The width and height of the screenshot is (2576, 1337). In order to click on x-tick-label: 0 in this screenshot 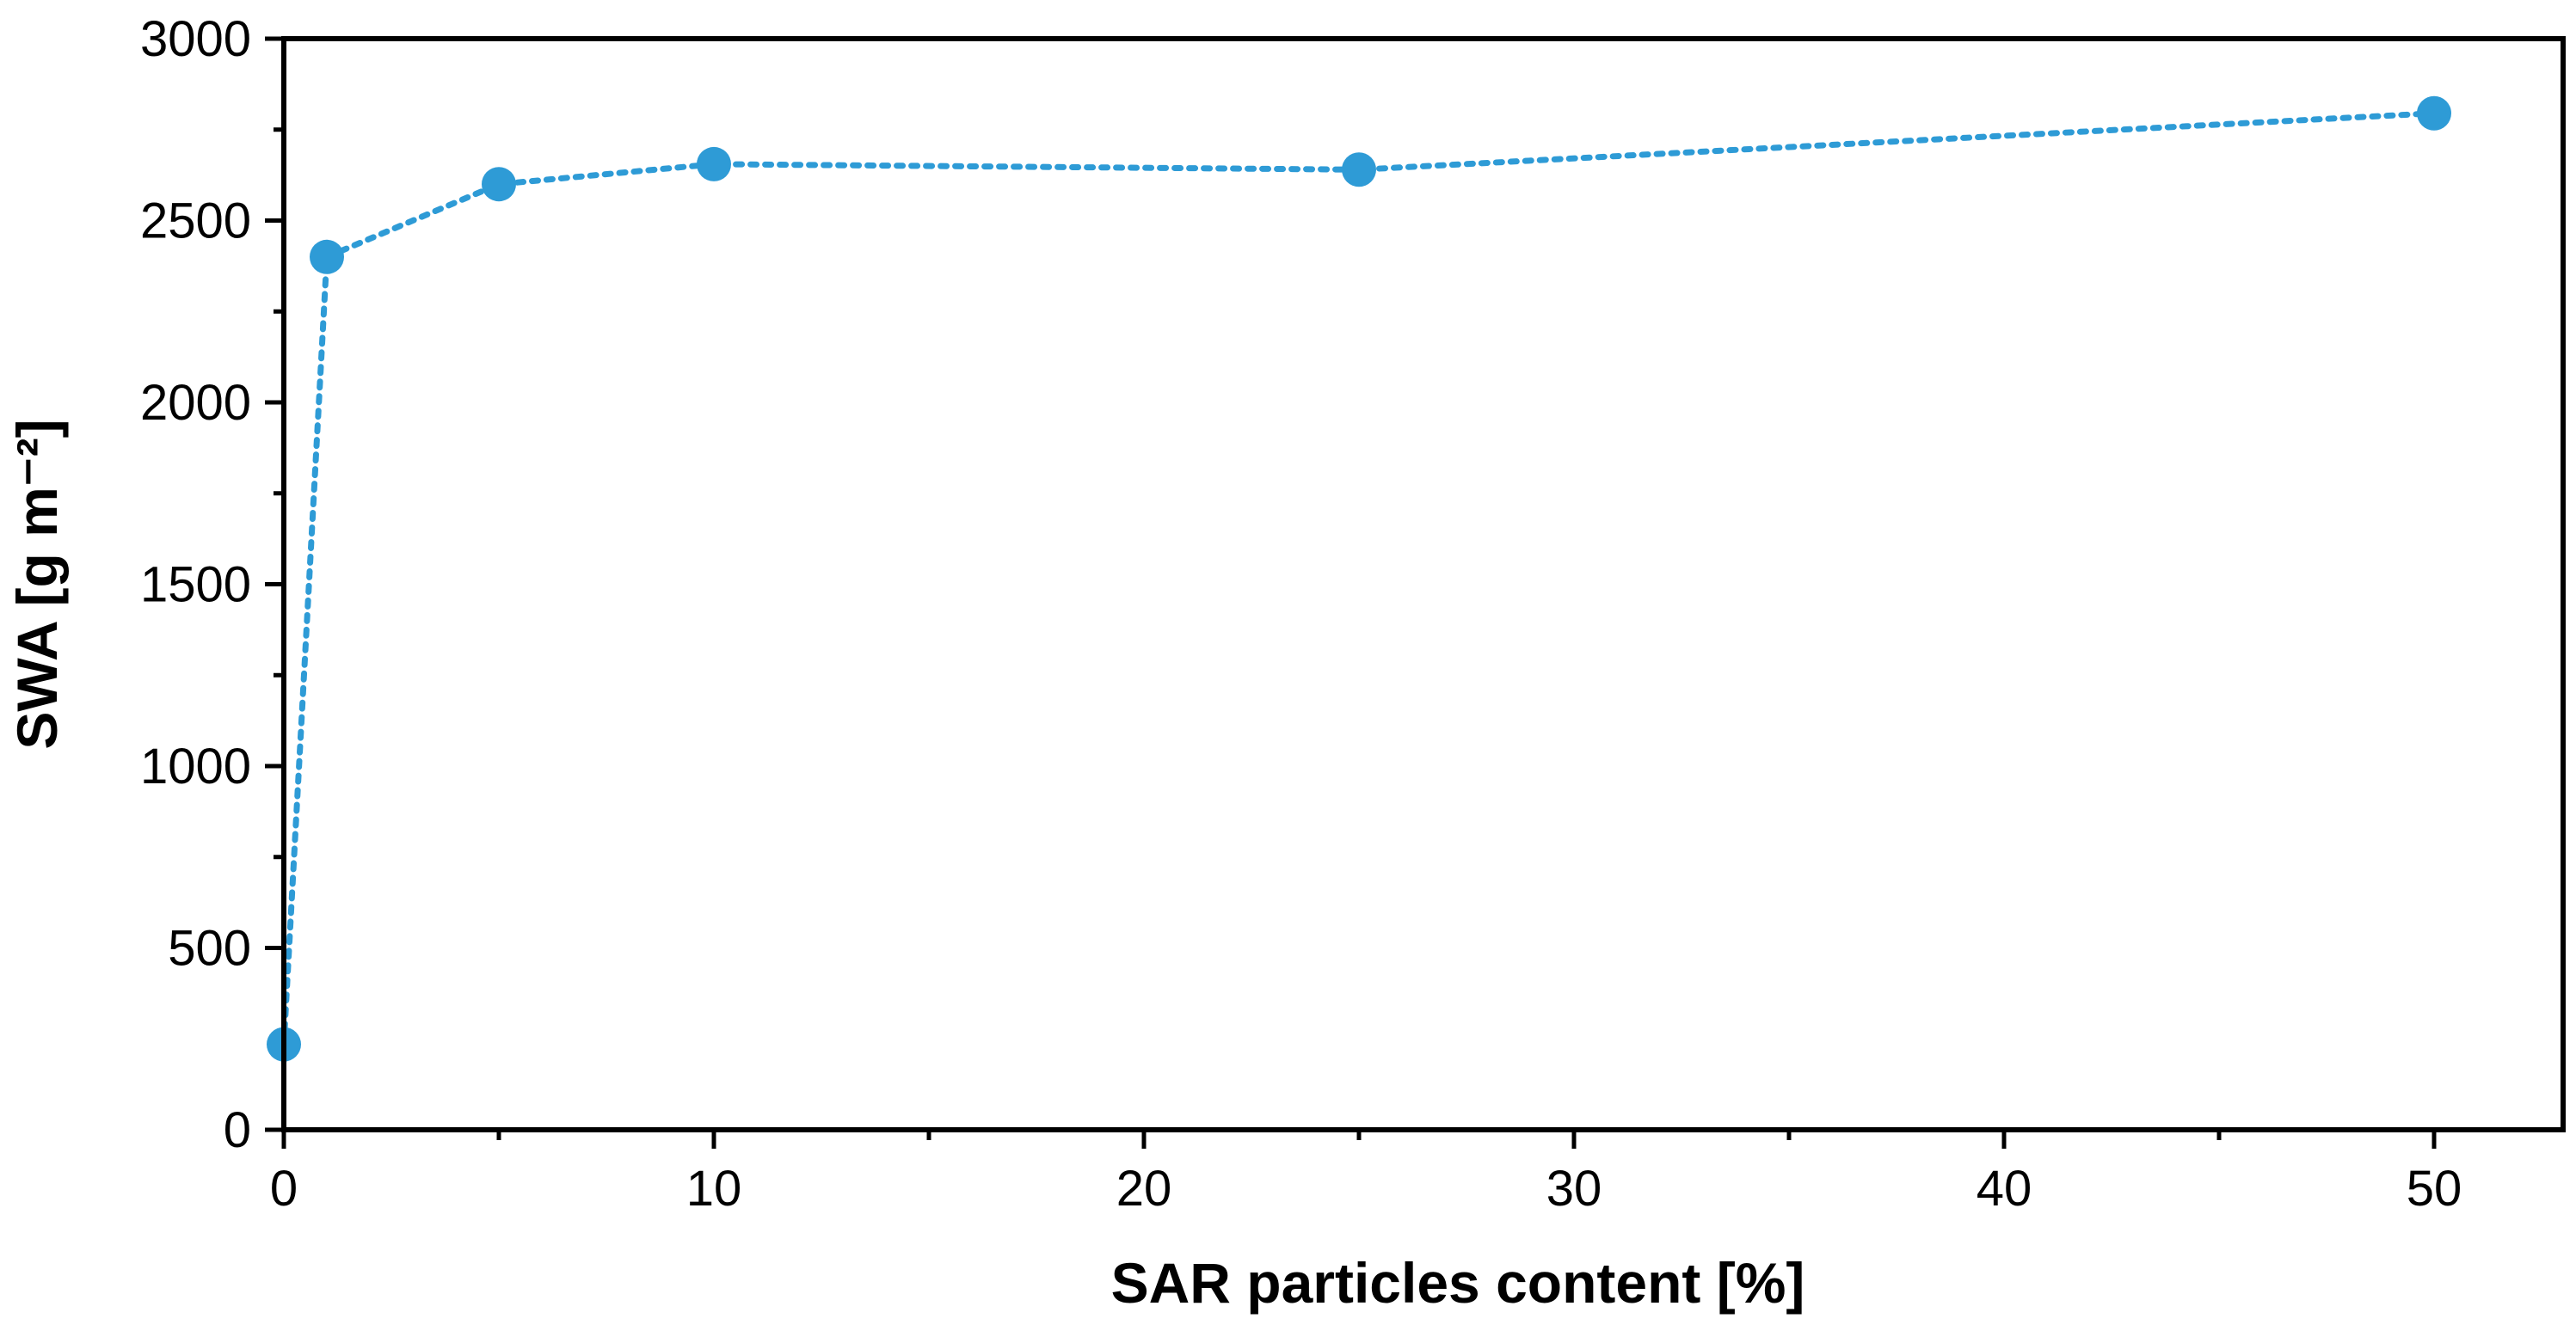, I will do `click(284, 1189)`.